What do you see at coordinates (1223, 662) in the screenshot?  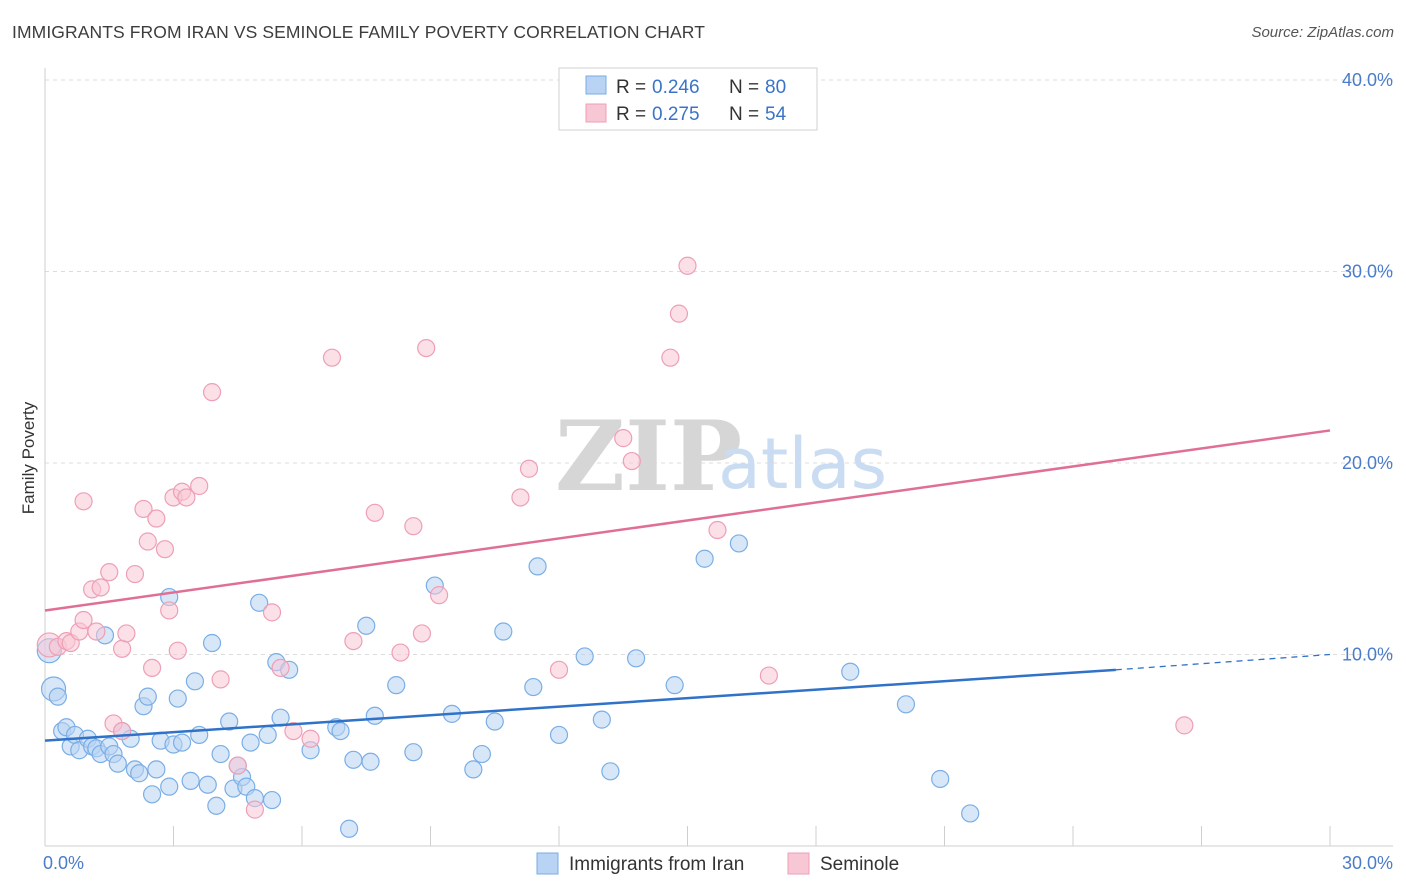 I see `trend-line-iran-extension` at bounding box center [1223, 662].